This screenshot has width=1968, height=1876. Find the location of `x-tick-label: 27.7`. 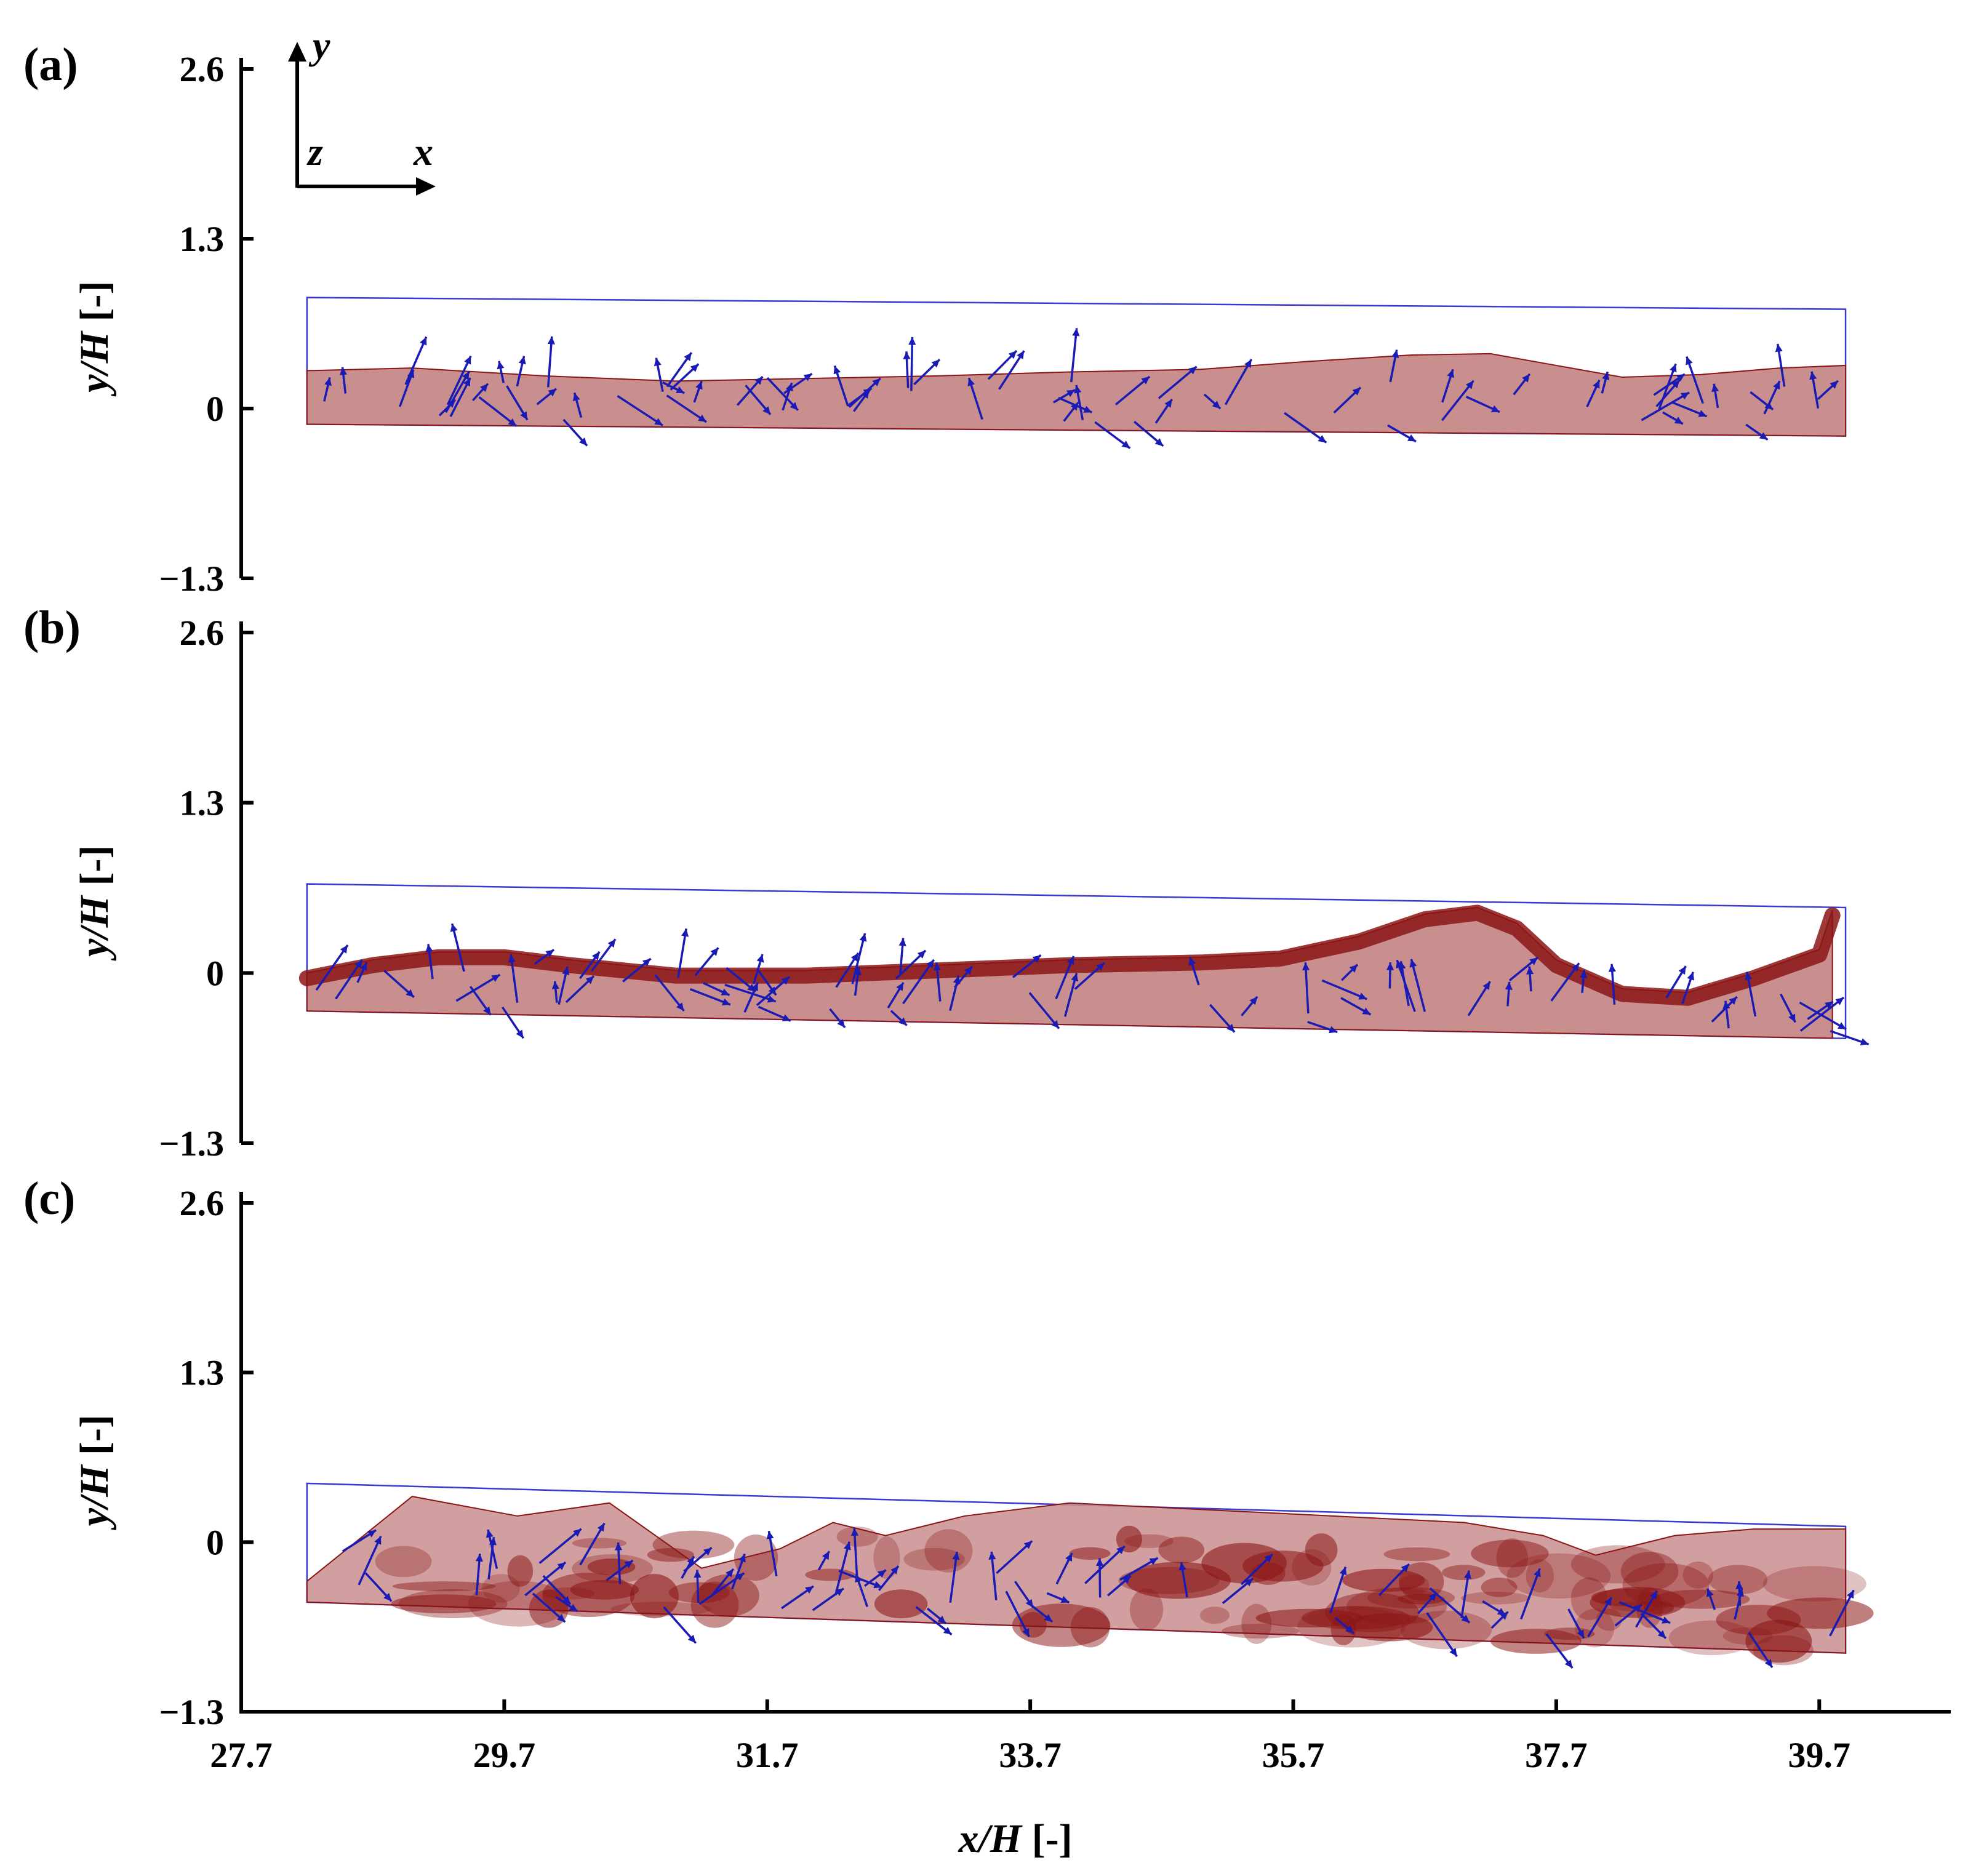

x-tick-label: 27.7 is located at coordinates (241, 1755).